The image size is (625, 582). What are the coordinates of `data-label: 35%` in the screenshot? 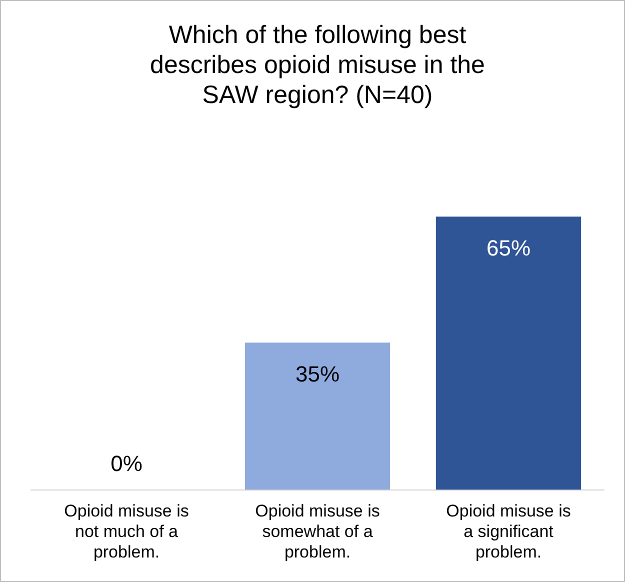 It's located at (317, 374).